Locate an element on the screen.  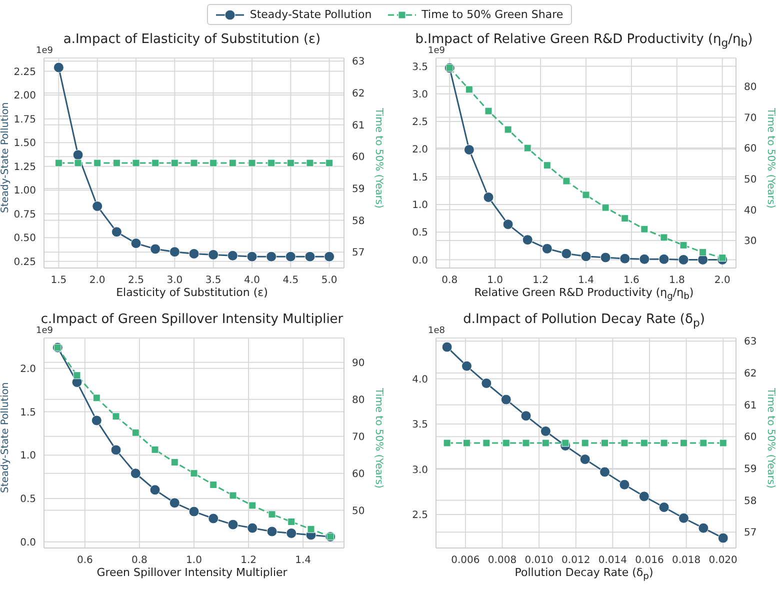
y-tick-label: 0.5 is located at coordinates (28, 500).